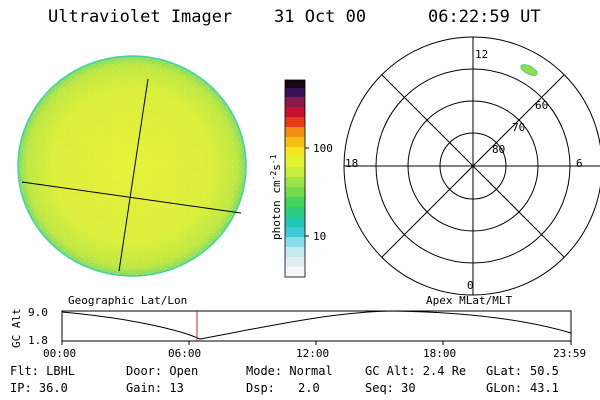  What do you see at coordinates (260, 388) in the screenshot?
I see `dsp-label: Dsp:` at bounding box center [260, 388].